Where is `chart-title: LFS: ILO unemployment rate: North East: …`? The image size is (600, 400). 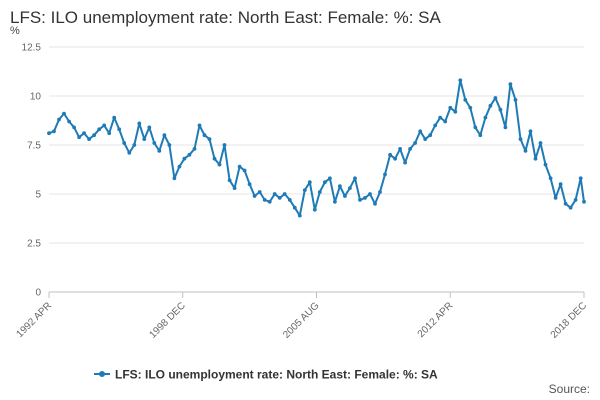 chart-title: LFS: ILO unemployment rate: North East: … is located at coordinates (225, 17).